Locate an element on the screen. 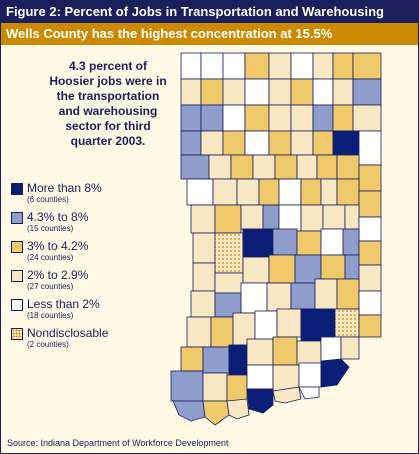  legend-item-2-to-2-9: 2% to 2.9% (27 counties) is located at coordinates (89, 283).